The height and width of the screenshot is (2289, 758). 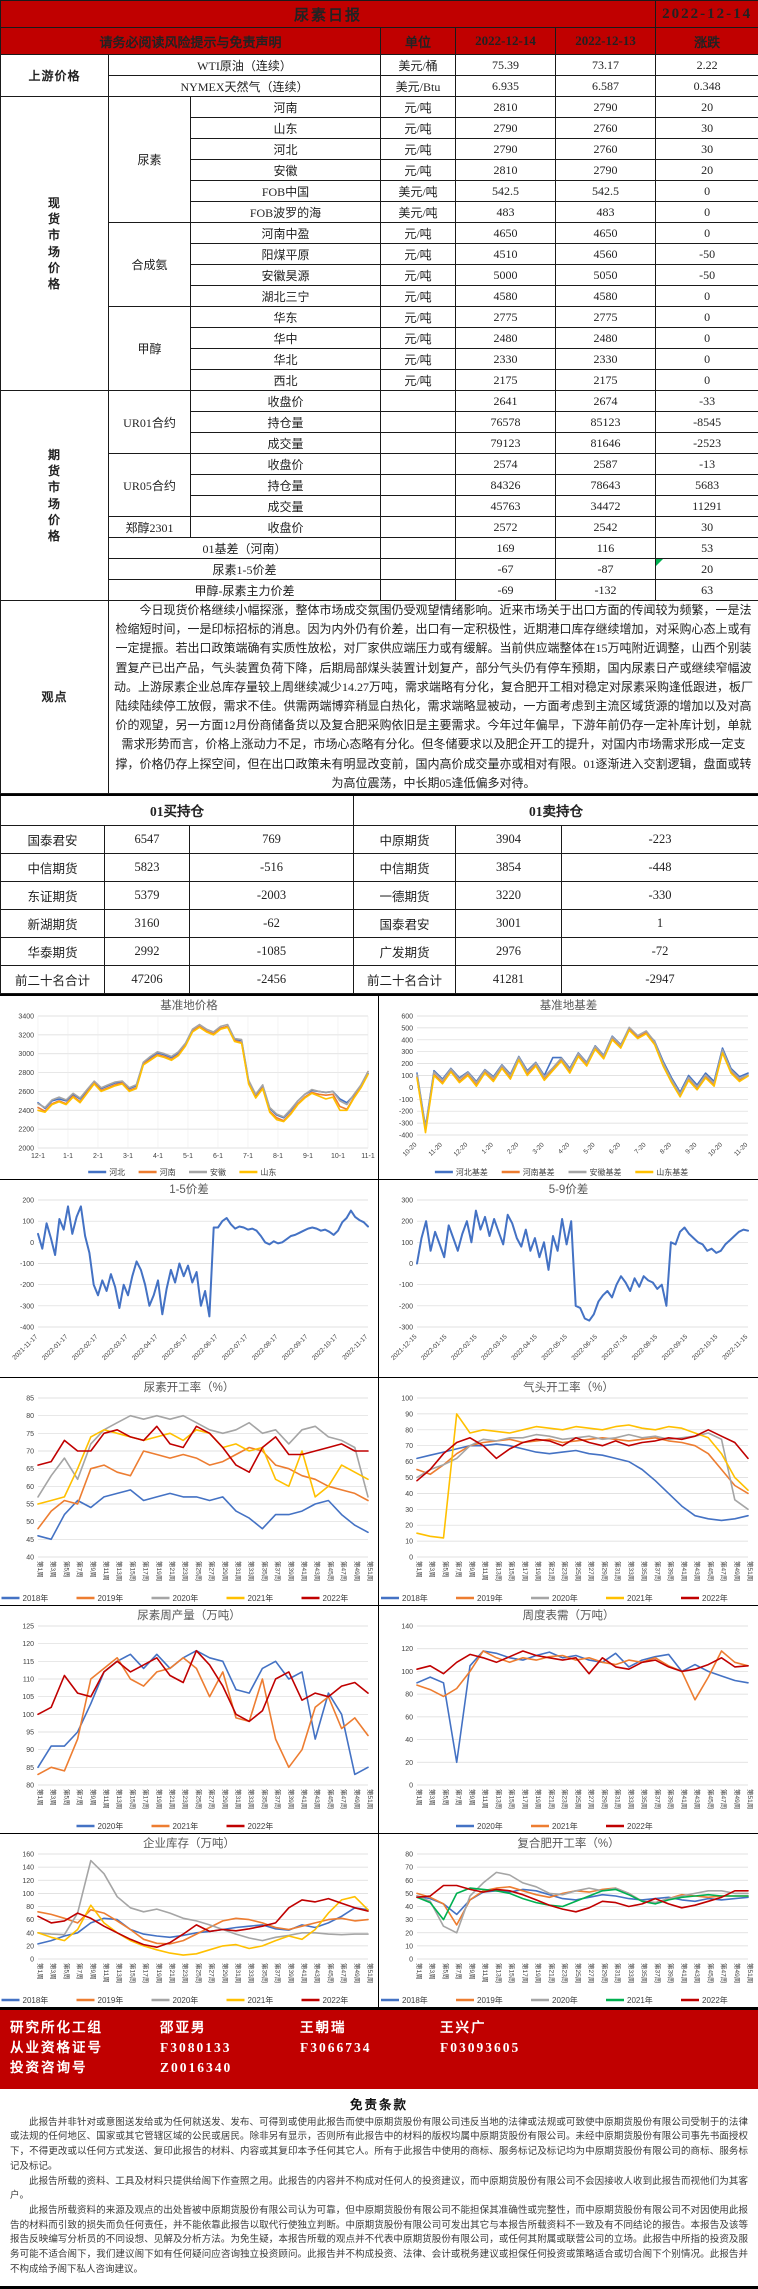 What do you see at coordinates (245, 569) in the screenshot?
I see `item-label: 尿素1-5价差` at bounding box center [245, 569].